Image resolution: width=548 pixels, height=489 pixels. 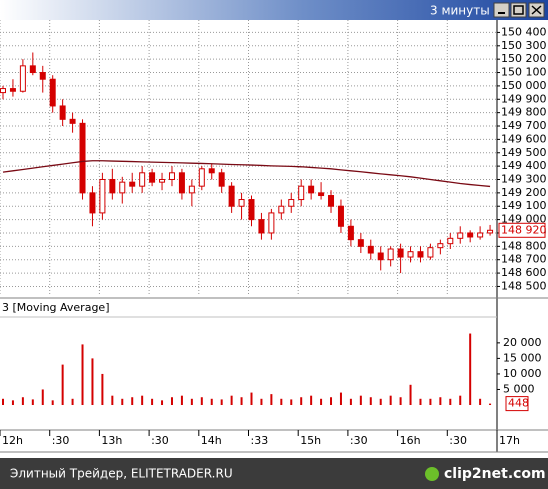 What do you see at coordinates (524, 245) in the screenshot?
I see `y-tick-label: 148 800` at bounding box center [524, 245].